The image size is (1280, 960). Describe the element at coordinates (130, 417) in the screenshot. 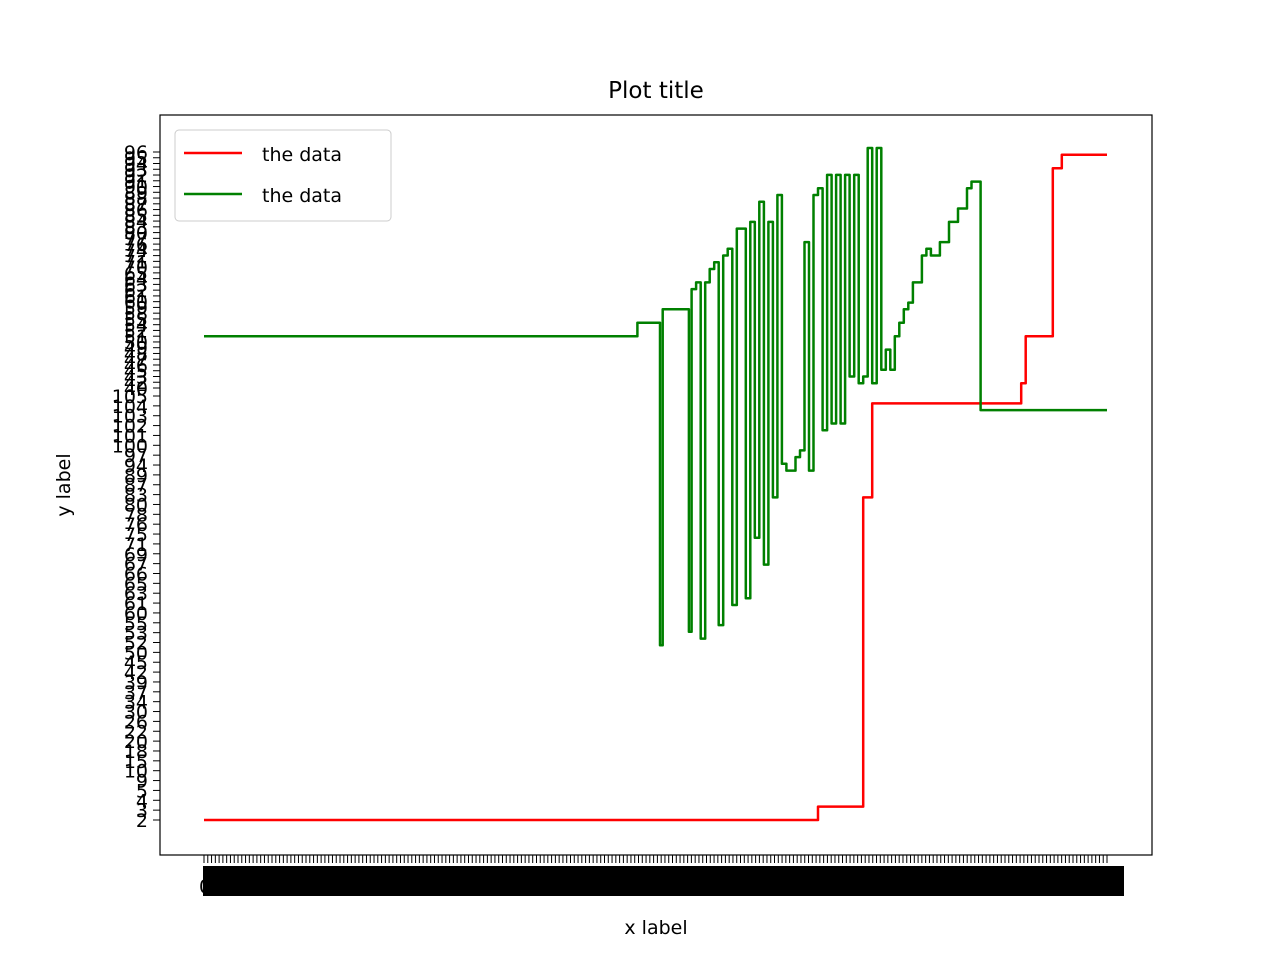

I see `y-tick-label: 103` at that location.